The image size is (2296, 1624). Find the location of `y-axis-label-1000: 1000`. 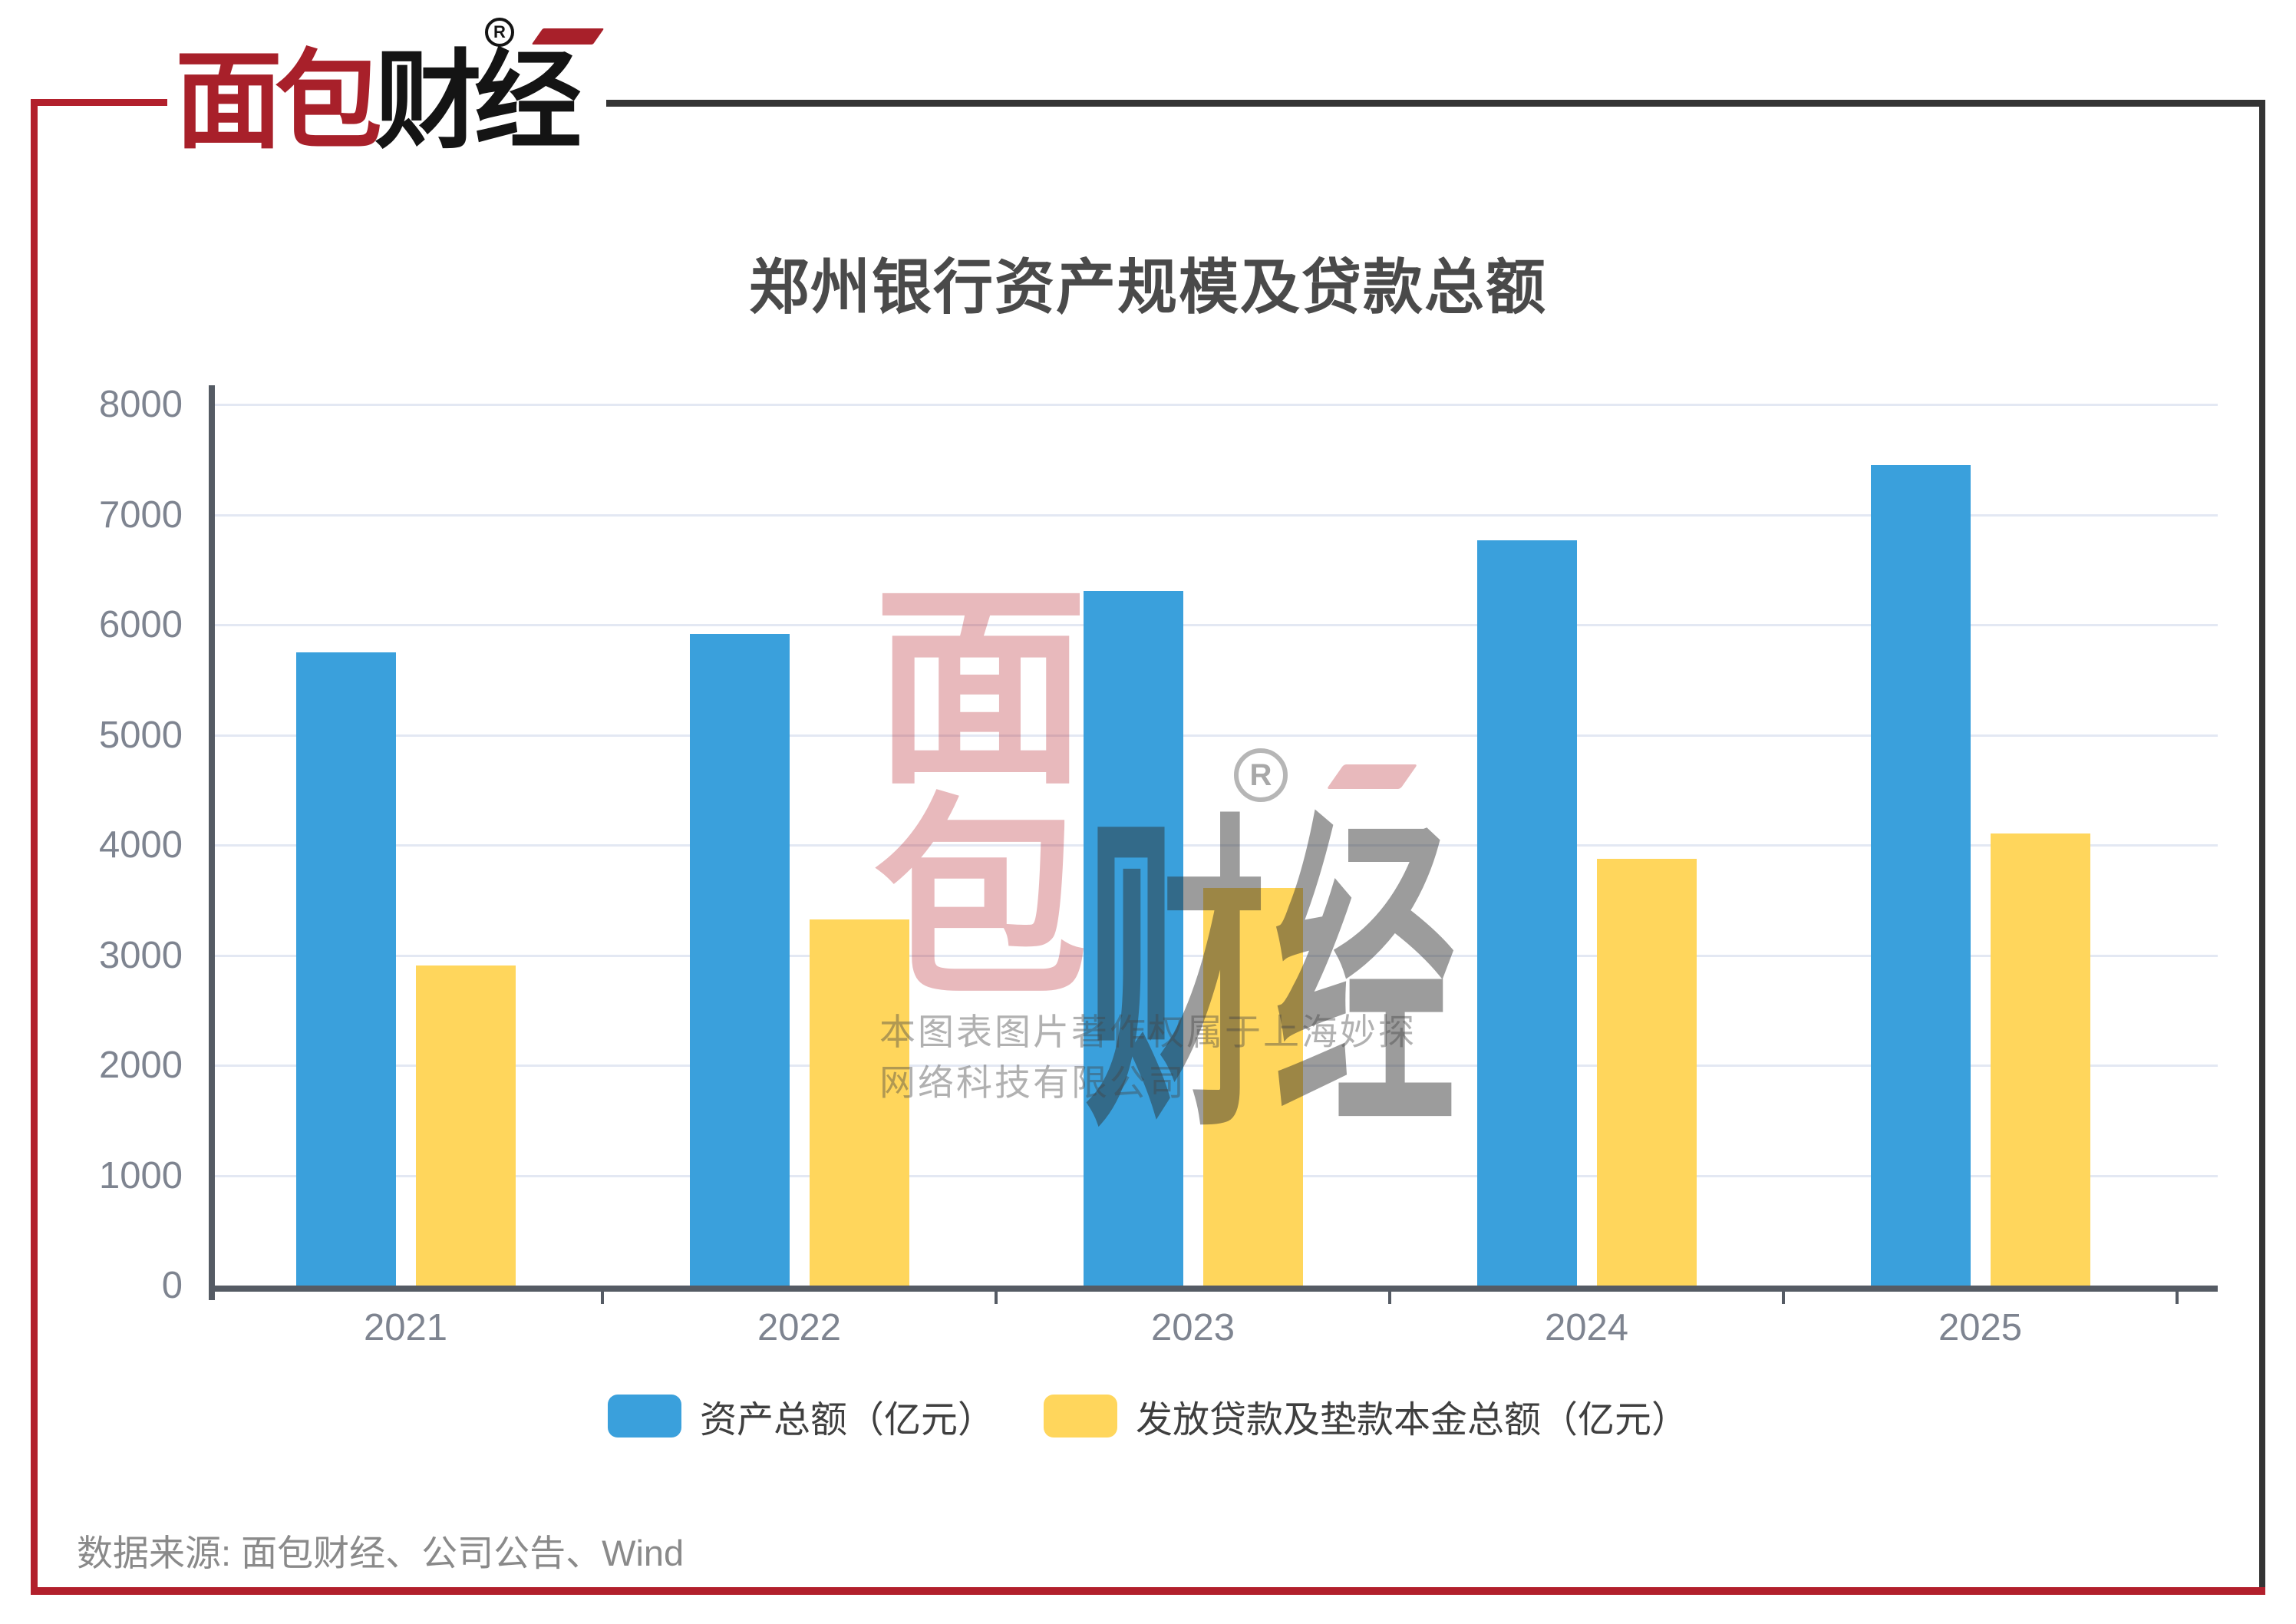

y-axis-label-1000: 1000 is located at coordinates (140, 1175).